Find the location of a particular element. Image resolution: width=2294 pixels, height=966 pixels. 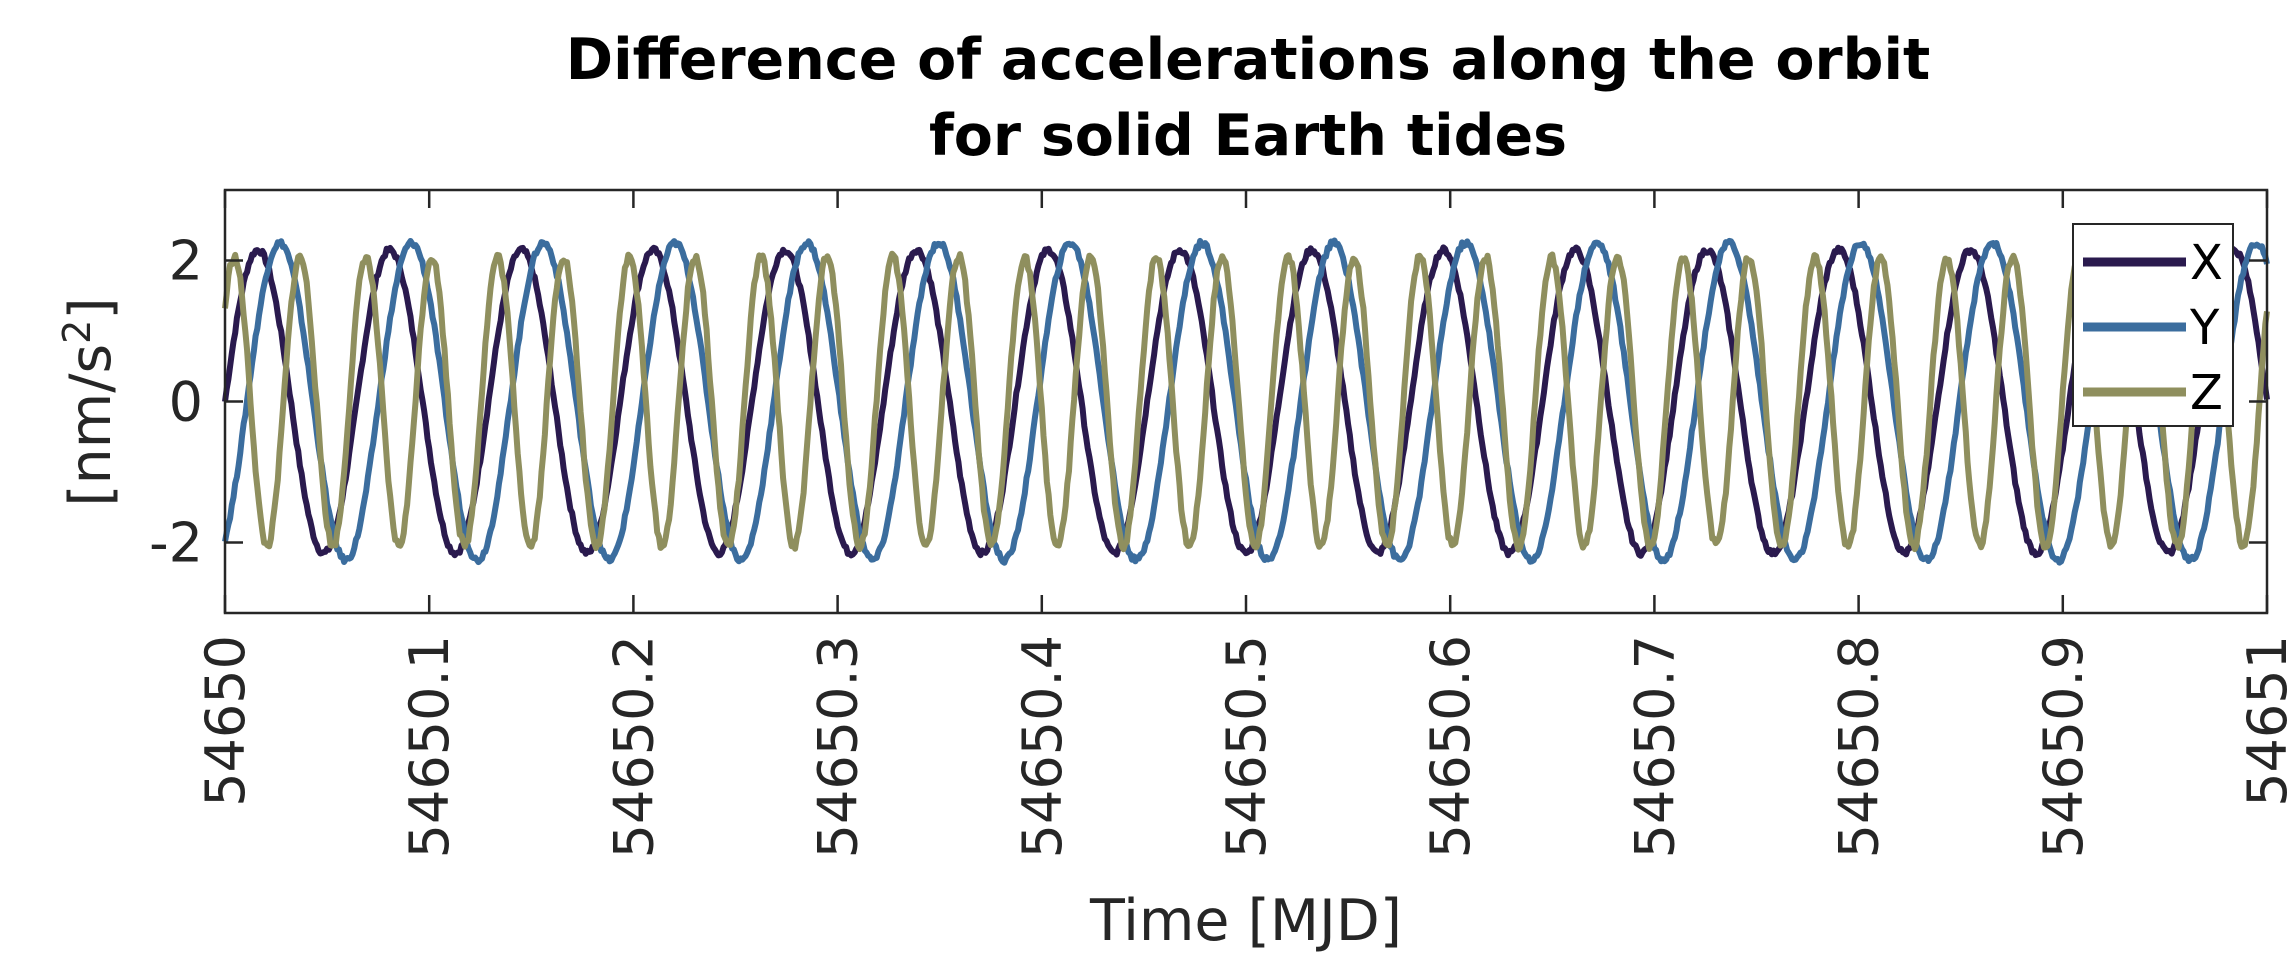

legend-label-y: Y is located at coordinates (2204, 328).